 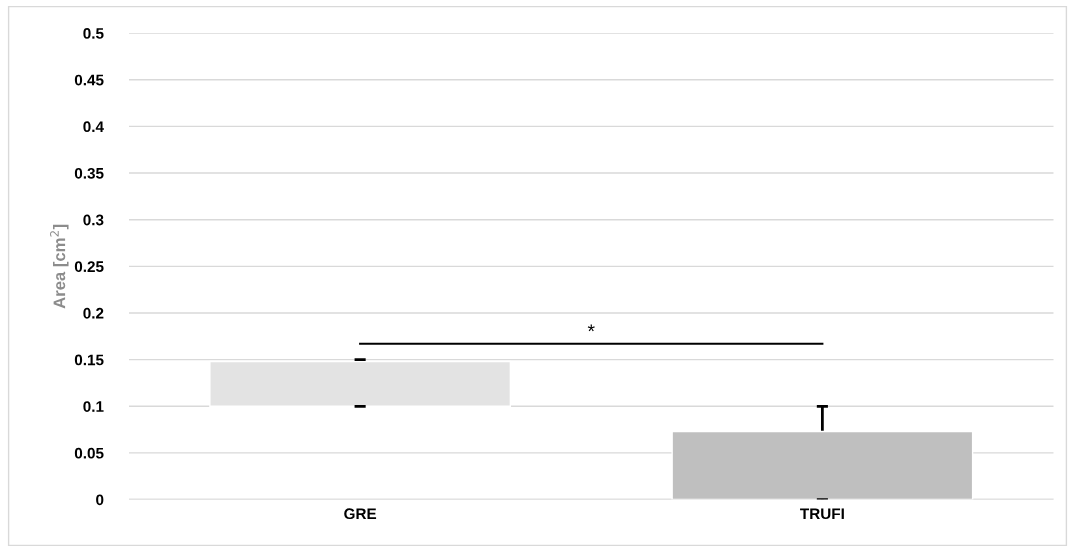 I want to click on y-tick-label: 0.25, so click(x=89, y=267).